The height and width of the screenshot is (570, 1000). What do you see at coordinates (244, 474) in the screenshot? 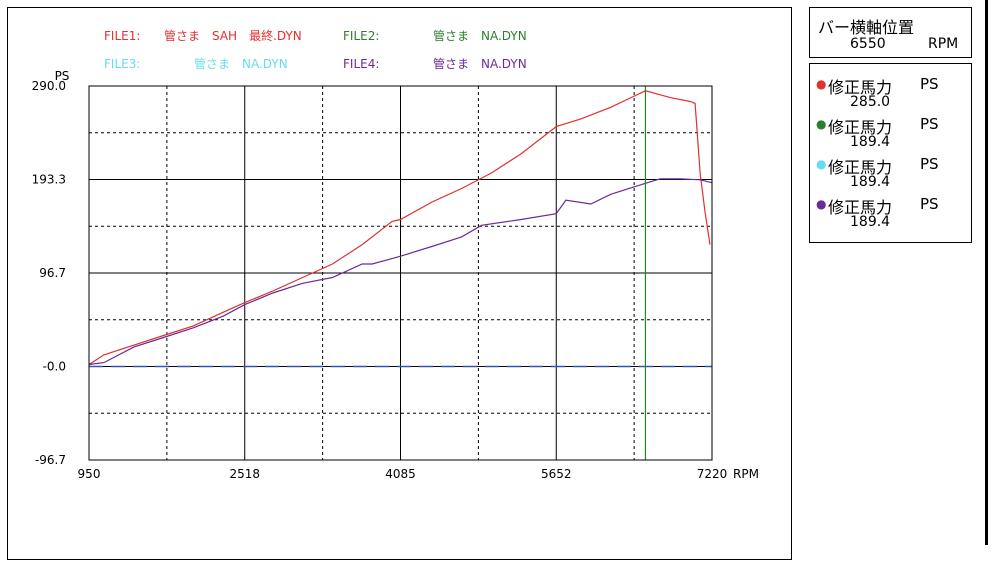
I see `x-tick-label: 2518` at bounding box center [244, 474].